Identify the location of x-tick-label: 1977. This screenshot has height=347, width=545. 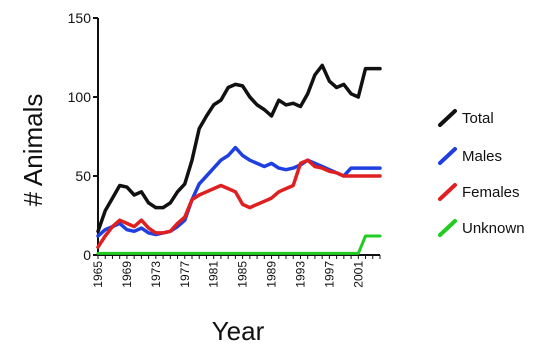
(185, 274).